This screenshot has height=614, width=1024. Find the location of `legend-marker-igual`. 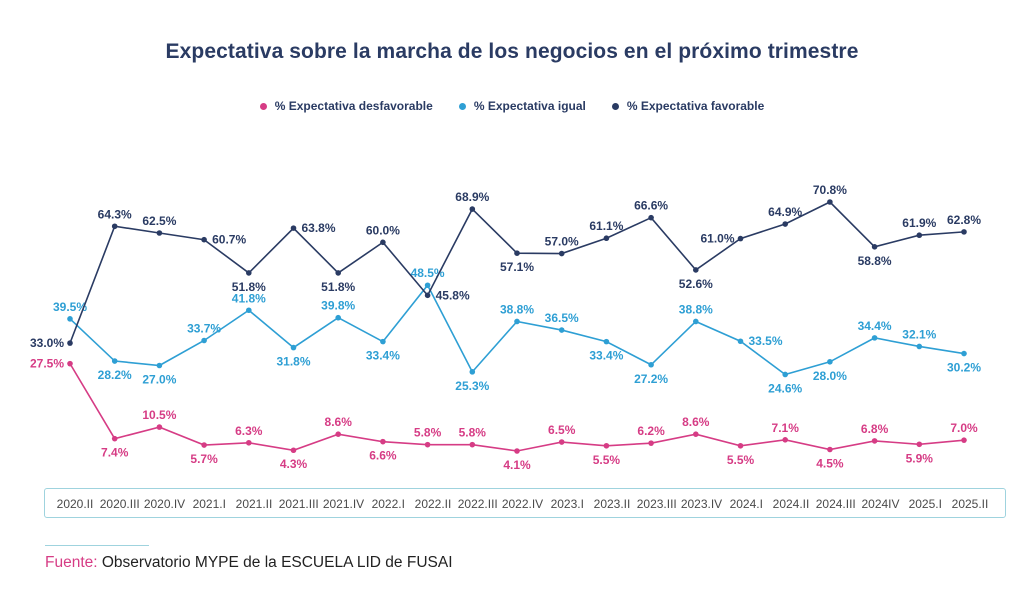

legend-marker-igual is located at coordinates (462, 106).